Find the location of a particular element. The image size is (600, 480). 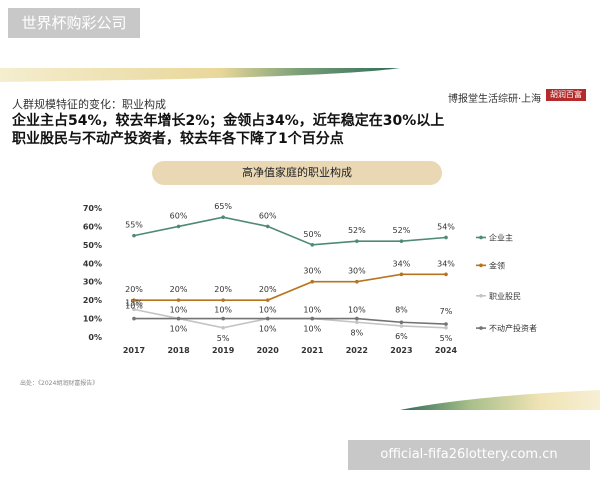

x-tick-label: 2022 is located at coordinates (357, 350).